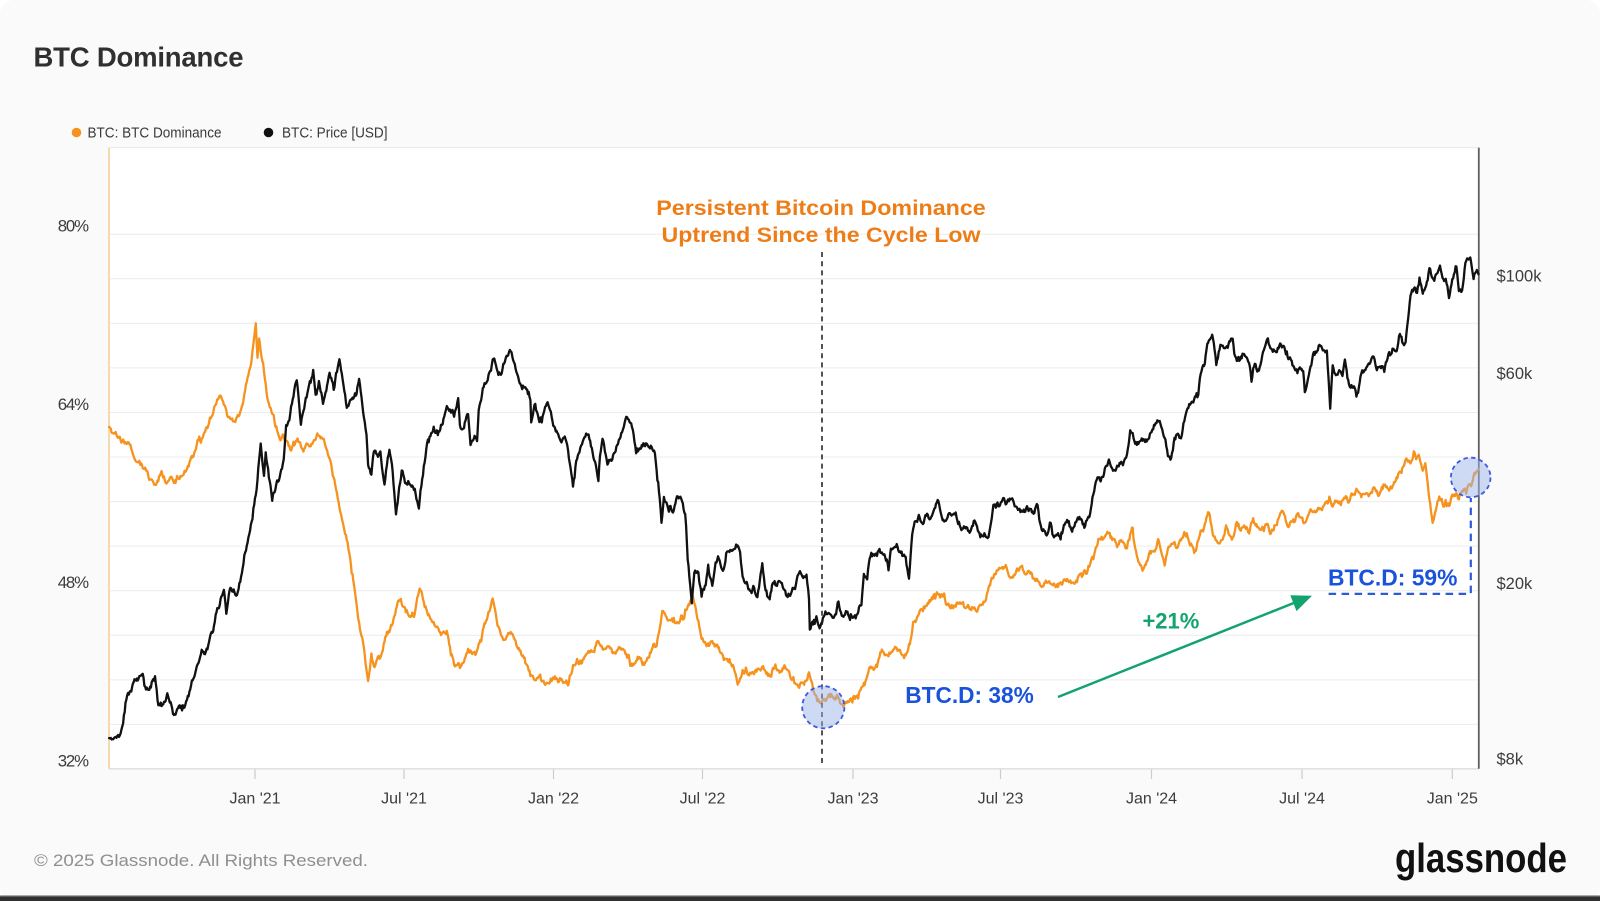  What do you see at coordinates (1520, 276) in the screenshot?
I see `svg-text: $100k` at bounding box center [1520, 276].